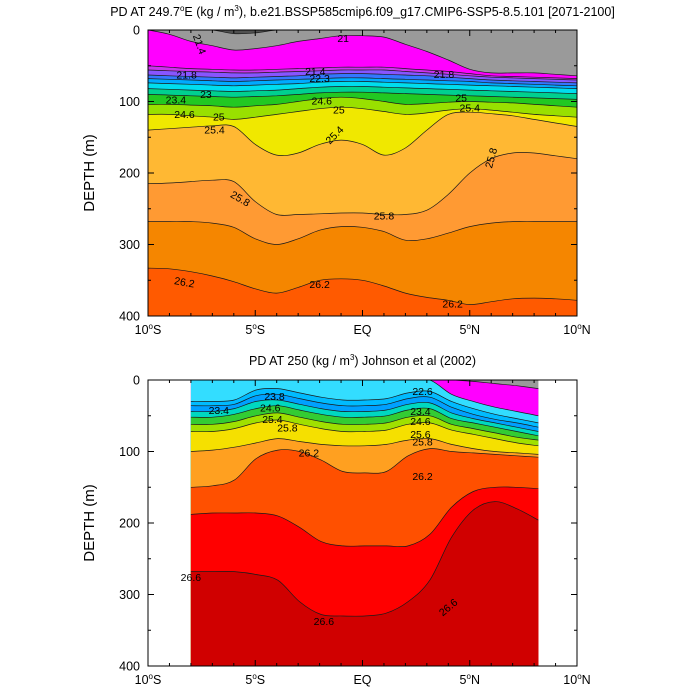 This screenshot has width=700, height=700. I want to click on contour-label: 22.6, so click(422, 392).